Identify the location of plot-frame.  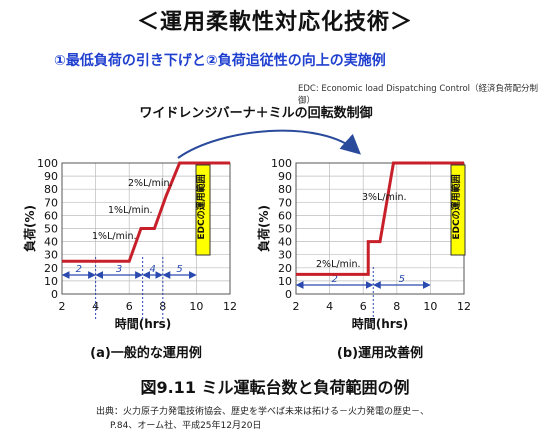
(146, 228).